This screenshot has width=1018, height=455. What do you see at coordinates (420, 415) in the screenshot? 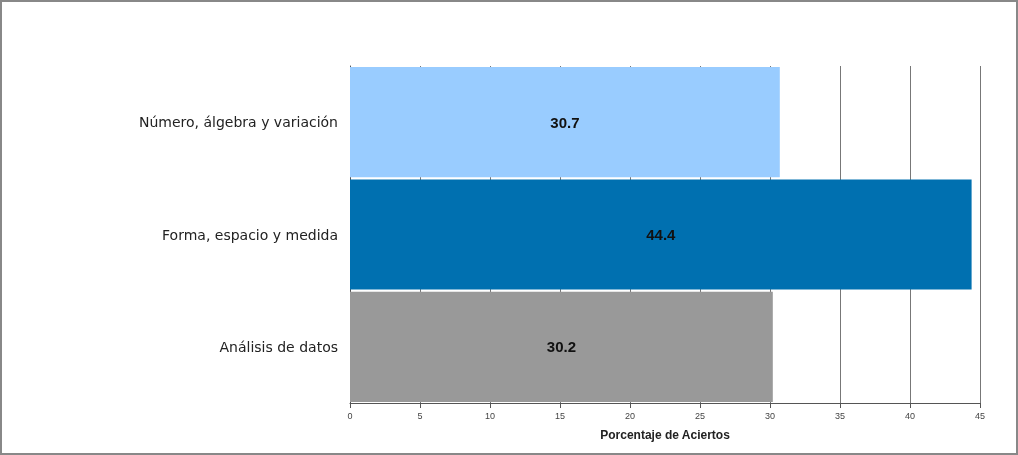
I see `x-tick-label: 5` at bounding box center [420, 415].